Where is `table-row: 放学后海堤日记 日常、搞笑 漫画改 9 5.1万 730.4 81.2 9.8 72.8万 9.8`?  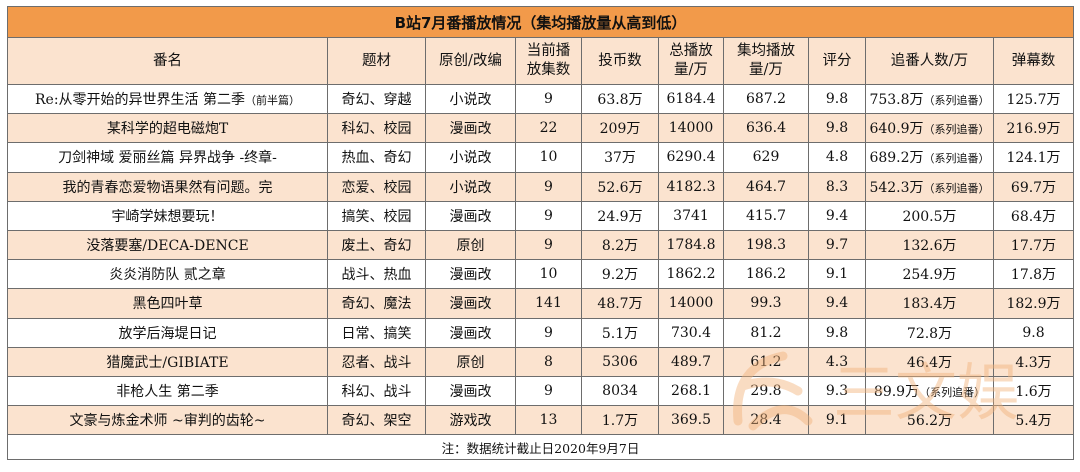 table-row: 放学后海堤日记 日常、搞笑 漫画改 9 5.1万 730.4 81.2 9.8 72.8万 9.8 is located at coordinates (540, 332).